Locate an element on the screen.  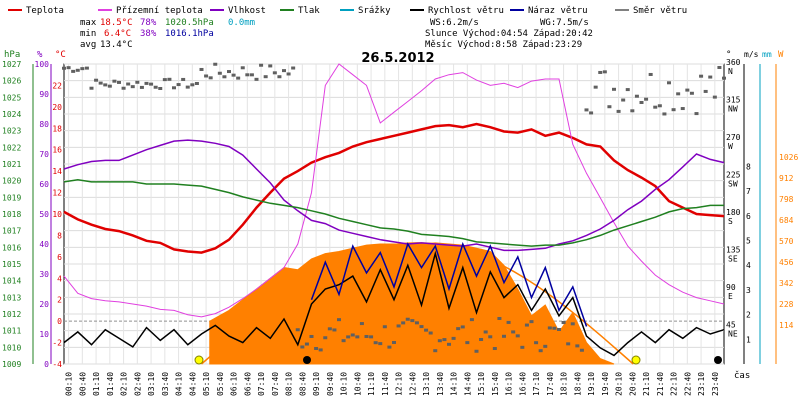
temp-tick-label: 2 is located at coordinates (59, 300).